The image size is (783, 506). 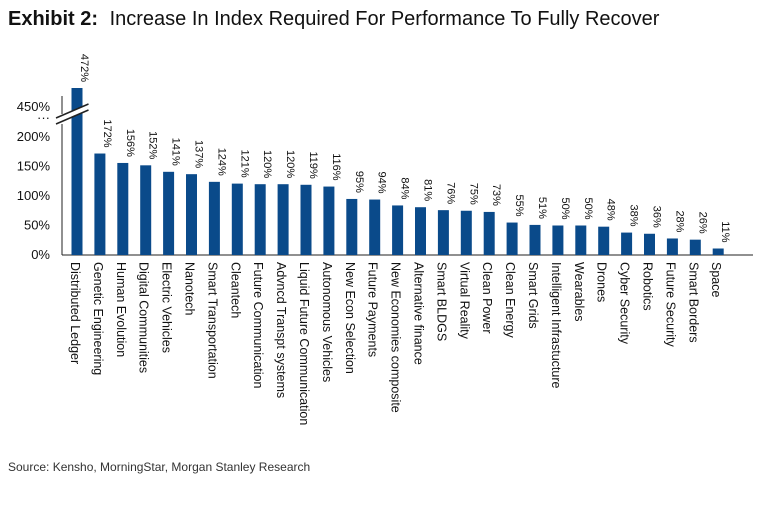 I want to click on category-label: Nanotech, so click(x=190, y=289).